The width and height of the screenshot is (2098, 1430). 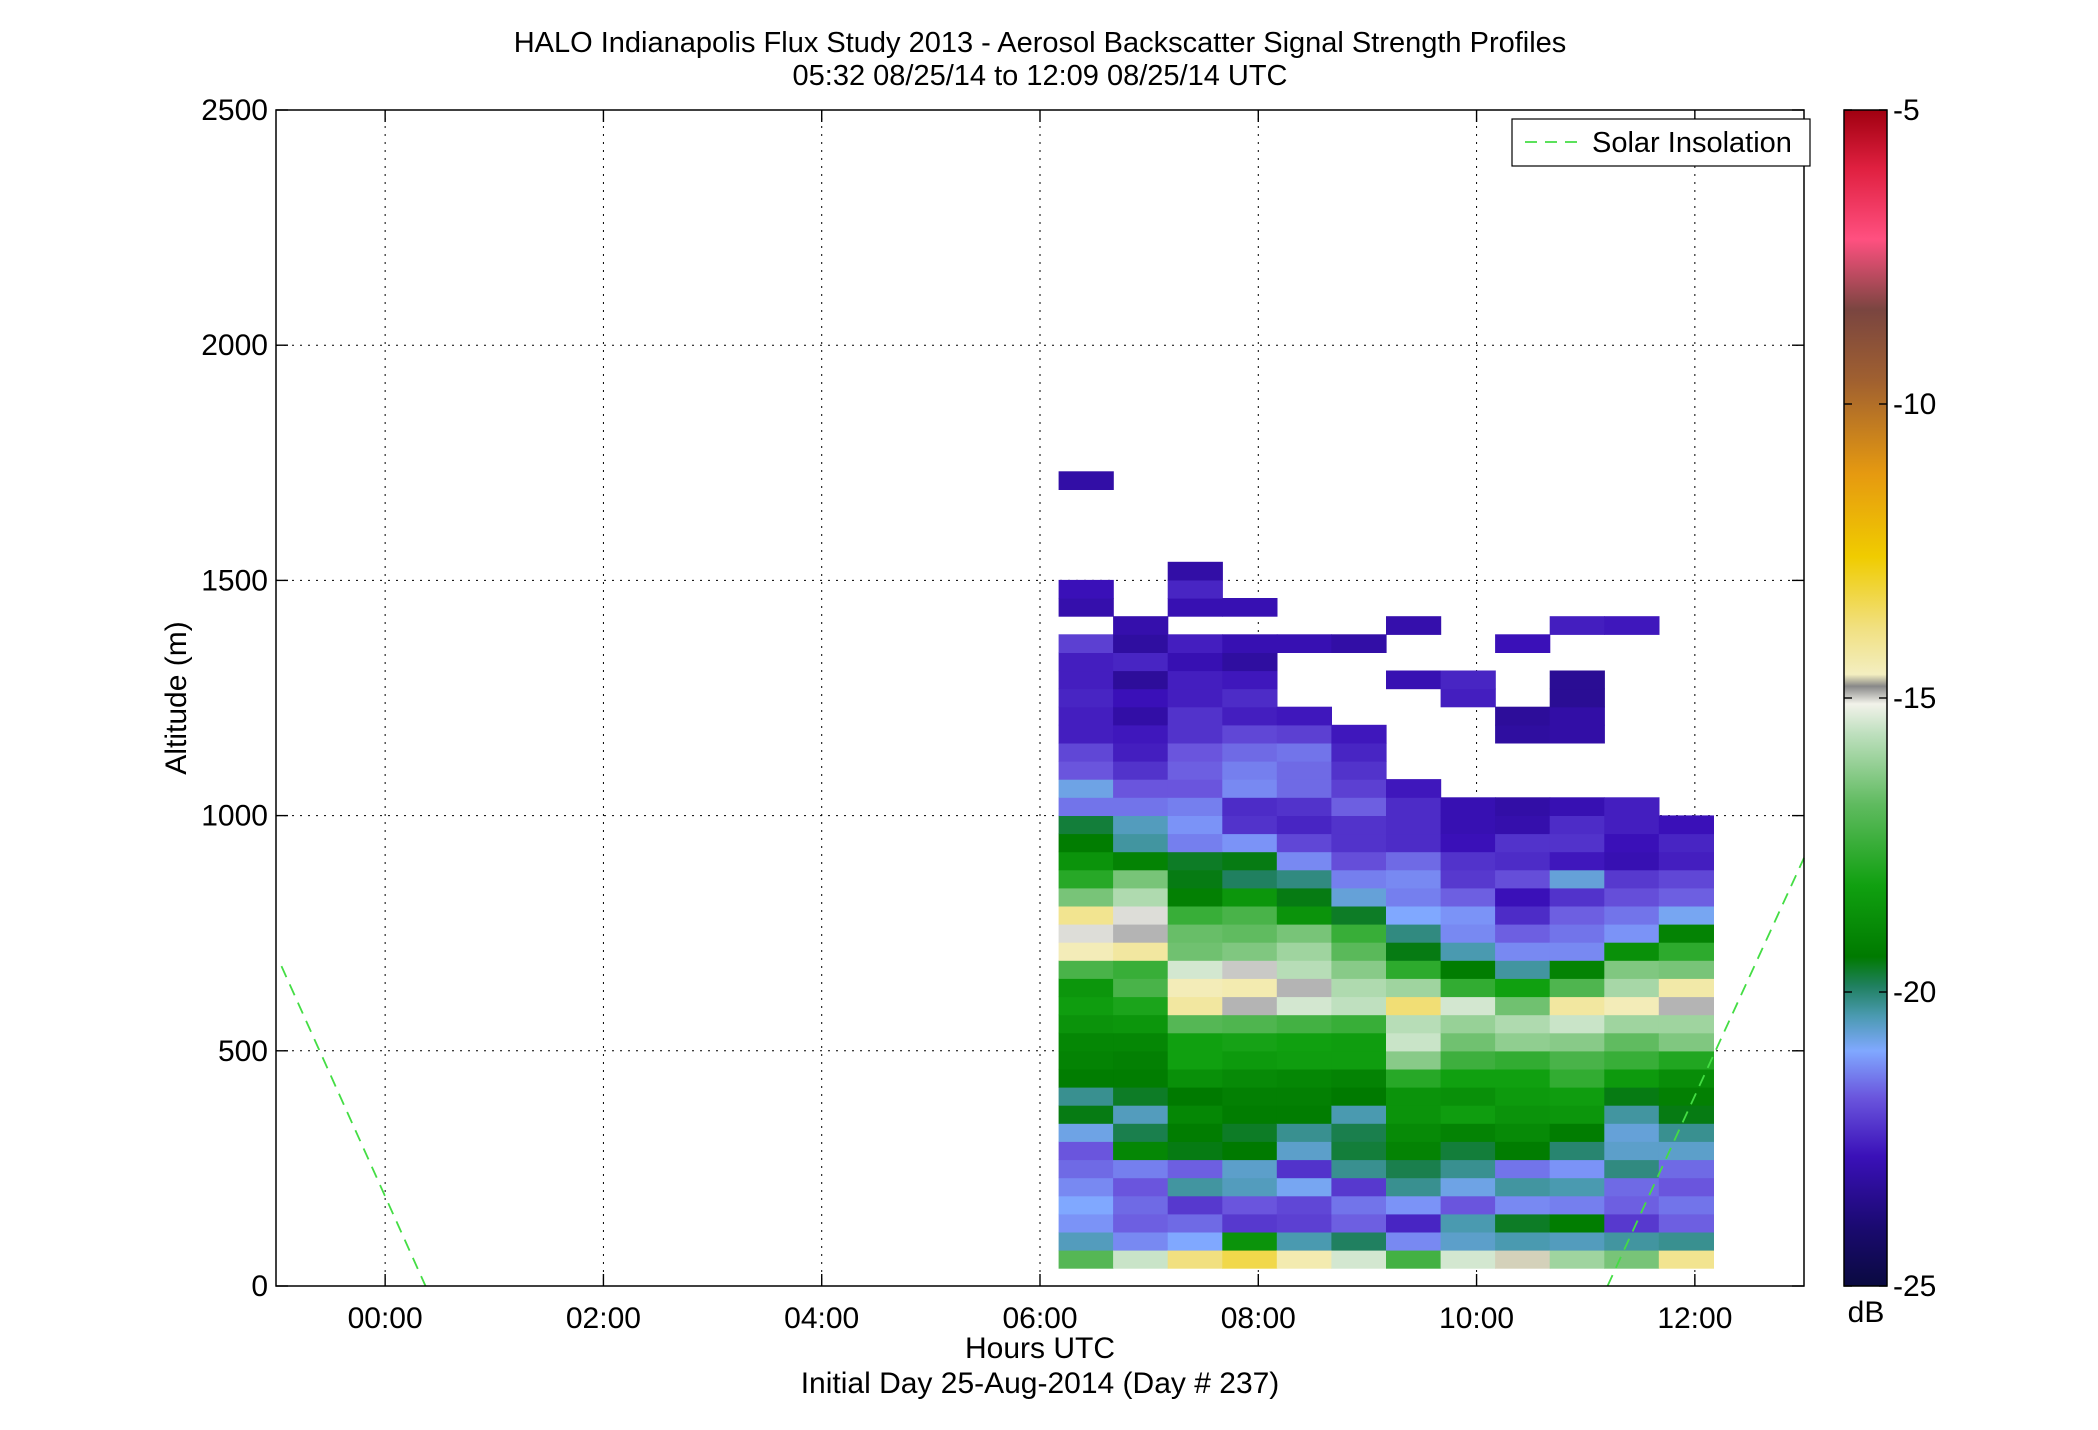 What do you see at coordinates (1692, 143) in the screenshot?
I see `legend-solar-label: Solar Insolation` at bounding box center [1692, 143].